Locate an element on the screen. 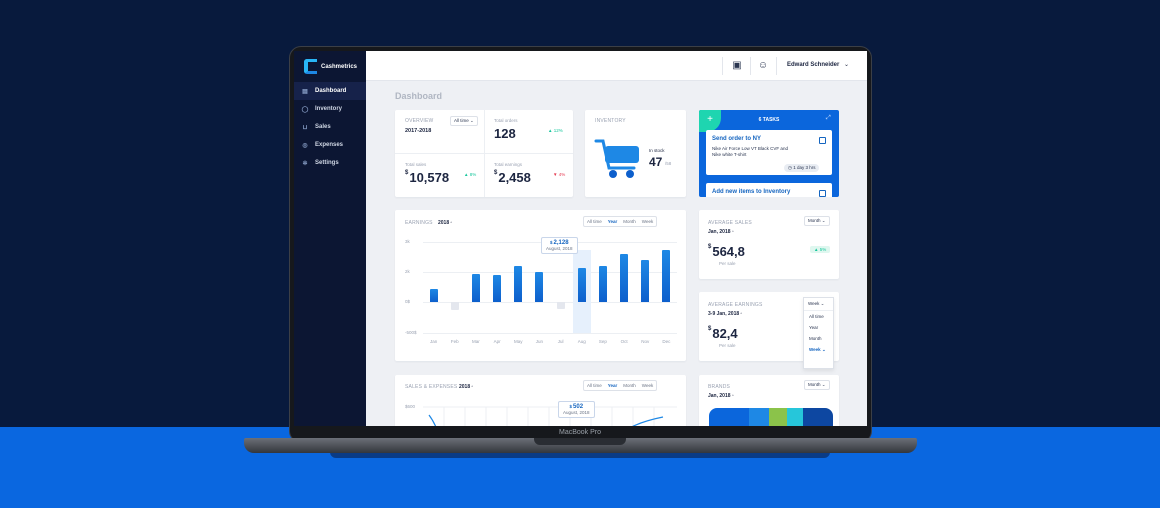 This screenshot has height=508, width=1160. sidebar-item-expenses: ◎ Expenses is located at coordinates (330, 145).